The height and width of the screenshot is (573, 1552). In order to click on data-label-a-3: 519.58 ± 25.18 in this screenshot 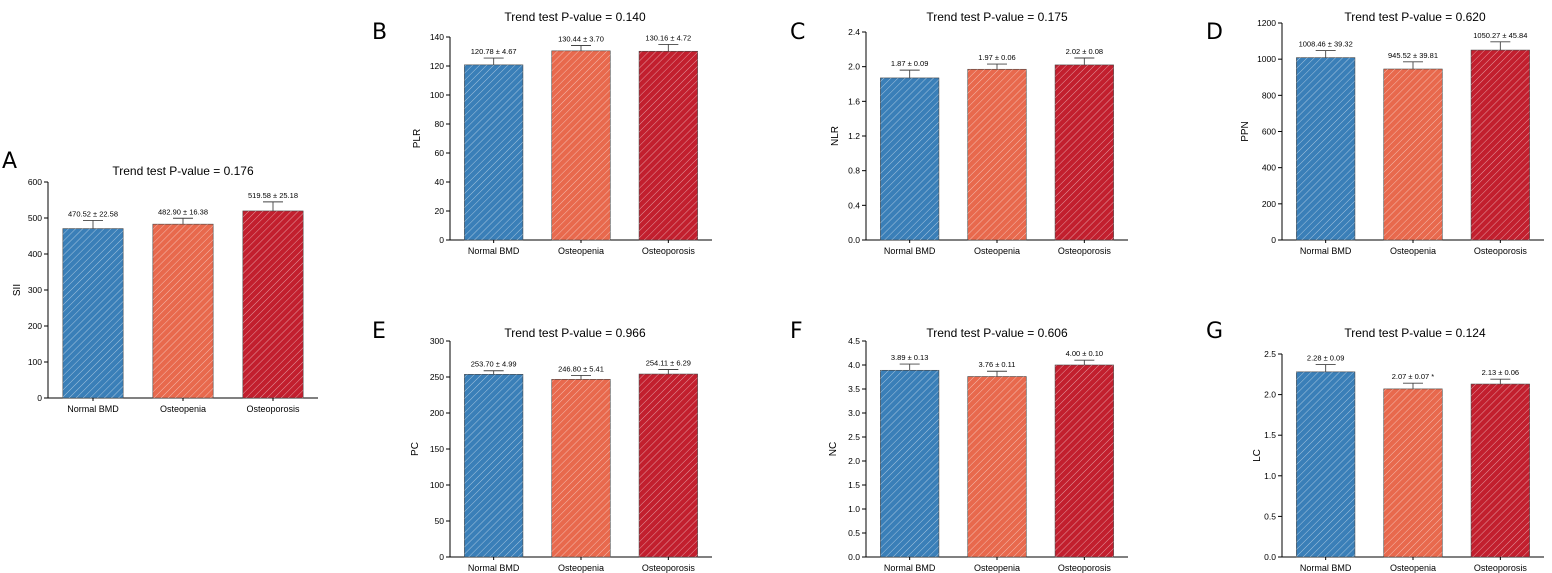, I will do `click(273, 195)`.